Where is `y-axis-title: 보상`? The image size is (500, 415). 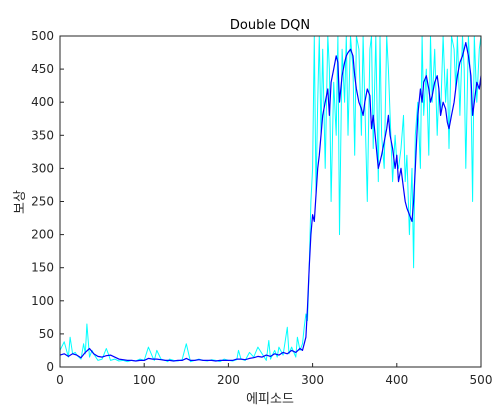 y-axis-title: 보상 is located at coordinates (20, 202).